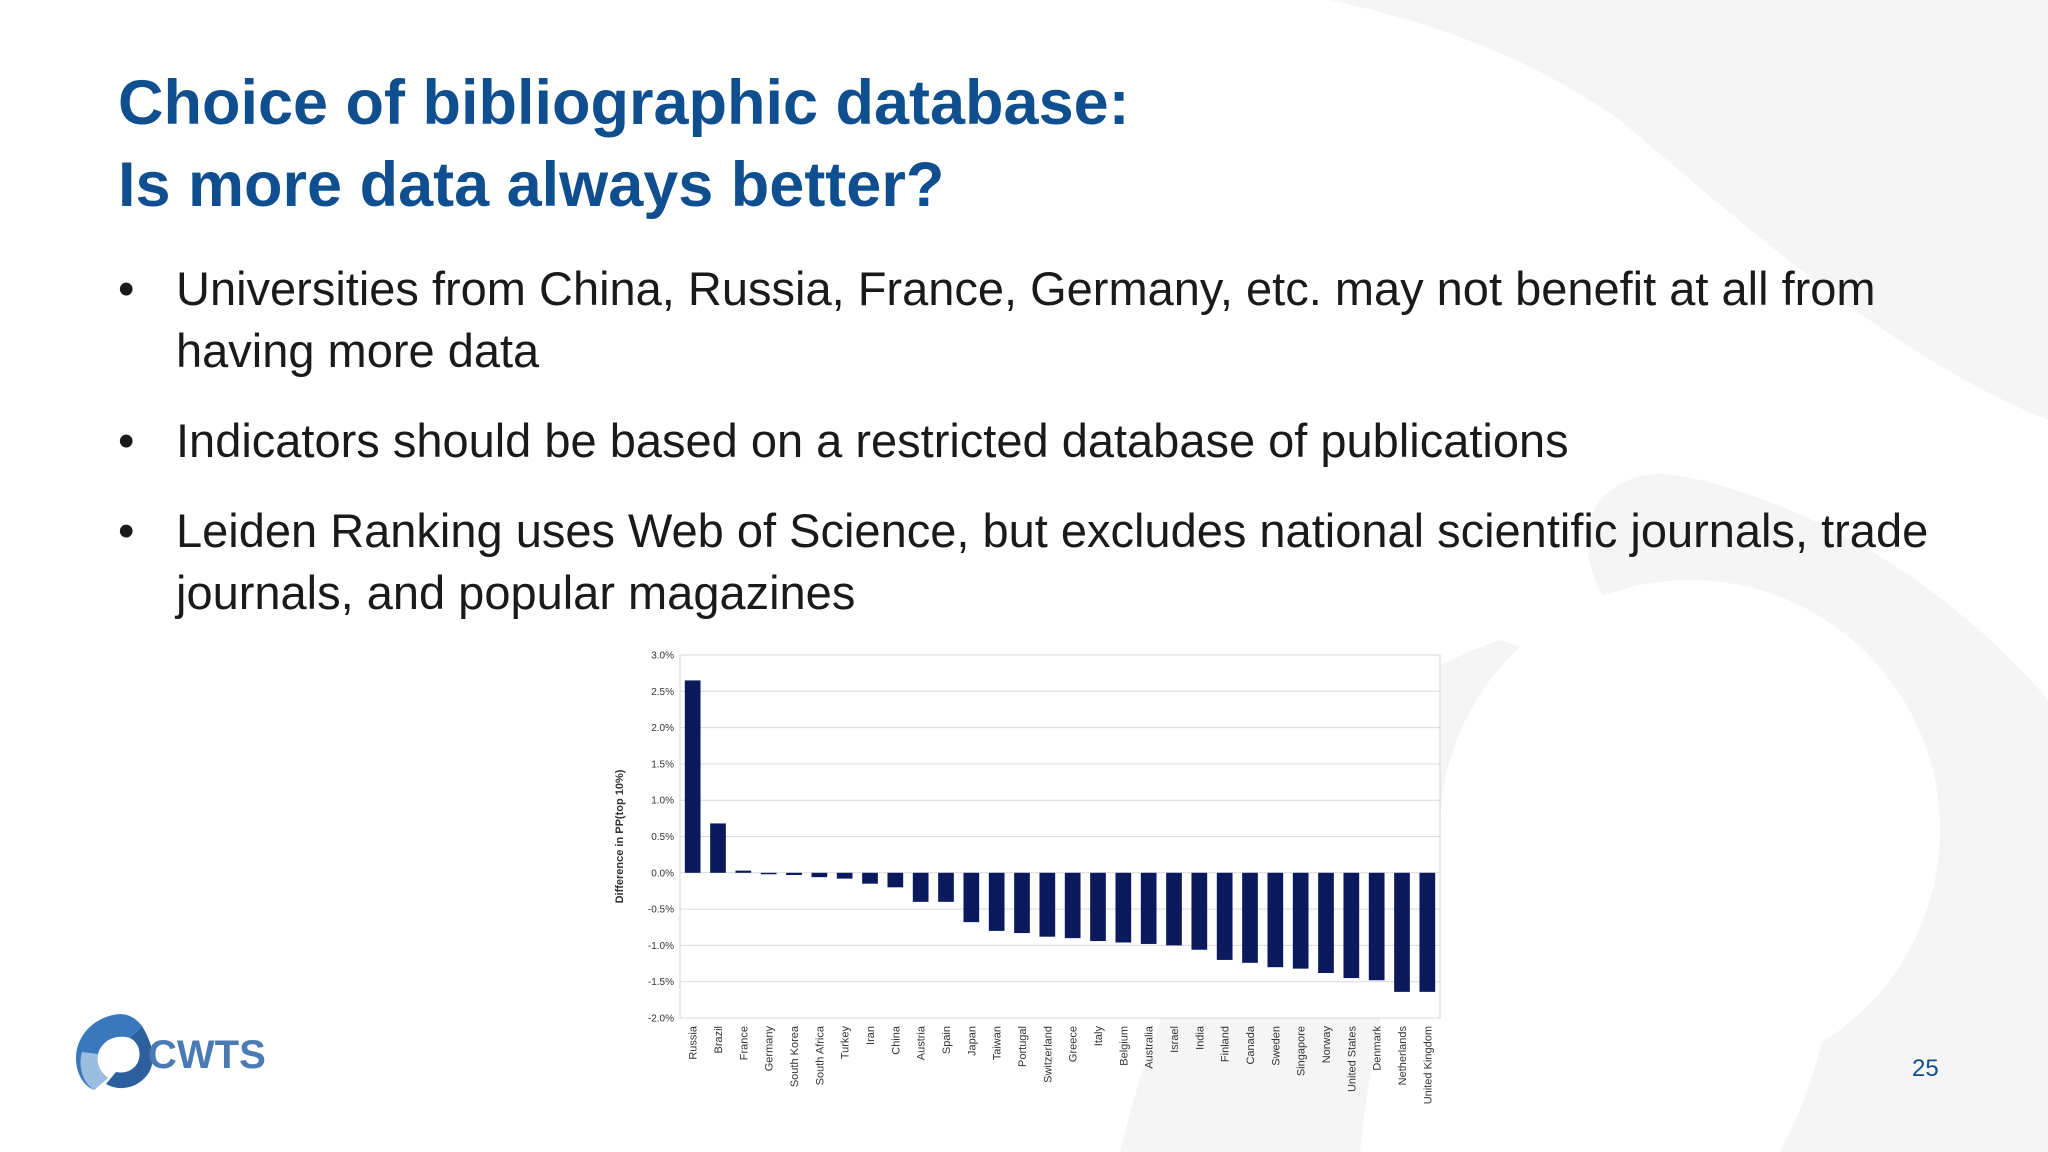 The image size is (2048, 1152). I want to click on x-tick-label: India, so click(1200, 1037).